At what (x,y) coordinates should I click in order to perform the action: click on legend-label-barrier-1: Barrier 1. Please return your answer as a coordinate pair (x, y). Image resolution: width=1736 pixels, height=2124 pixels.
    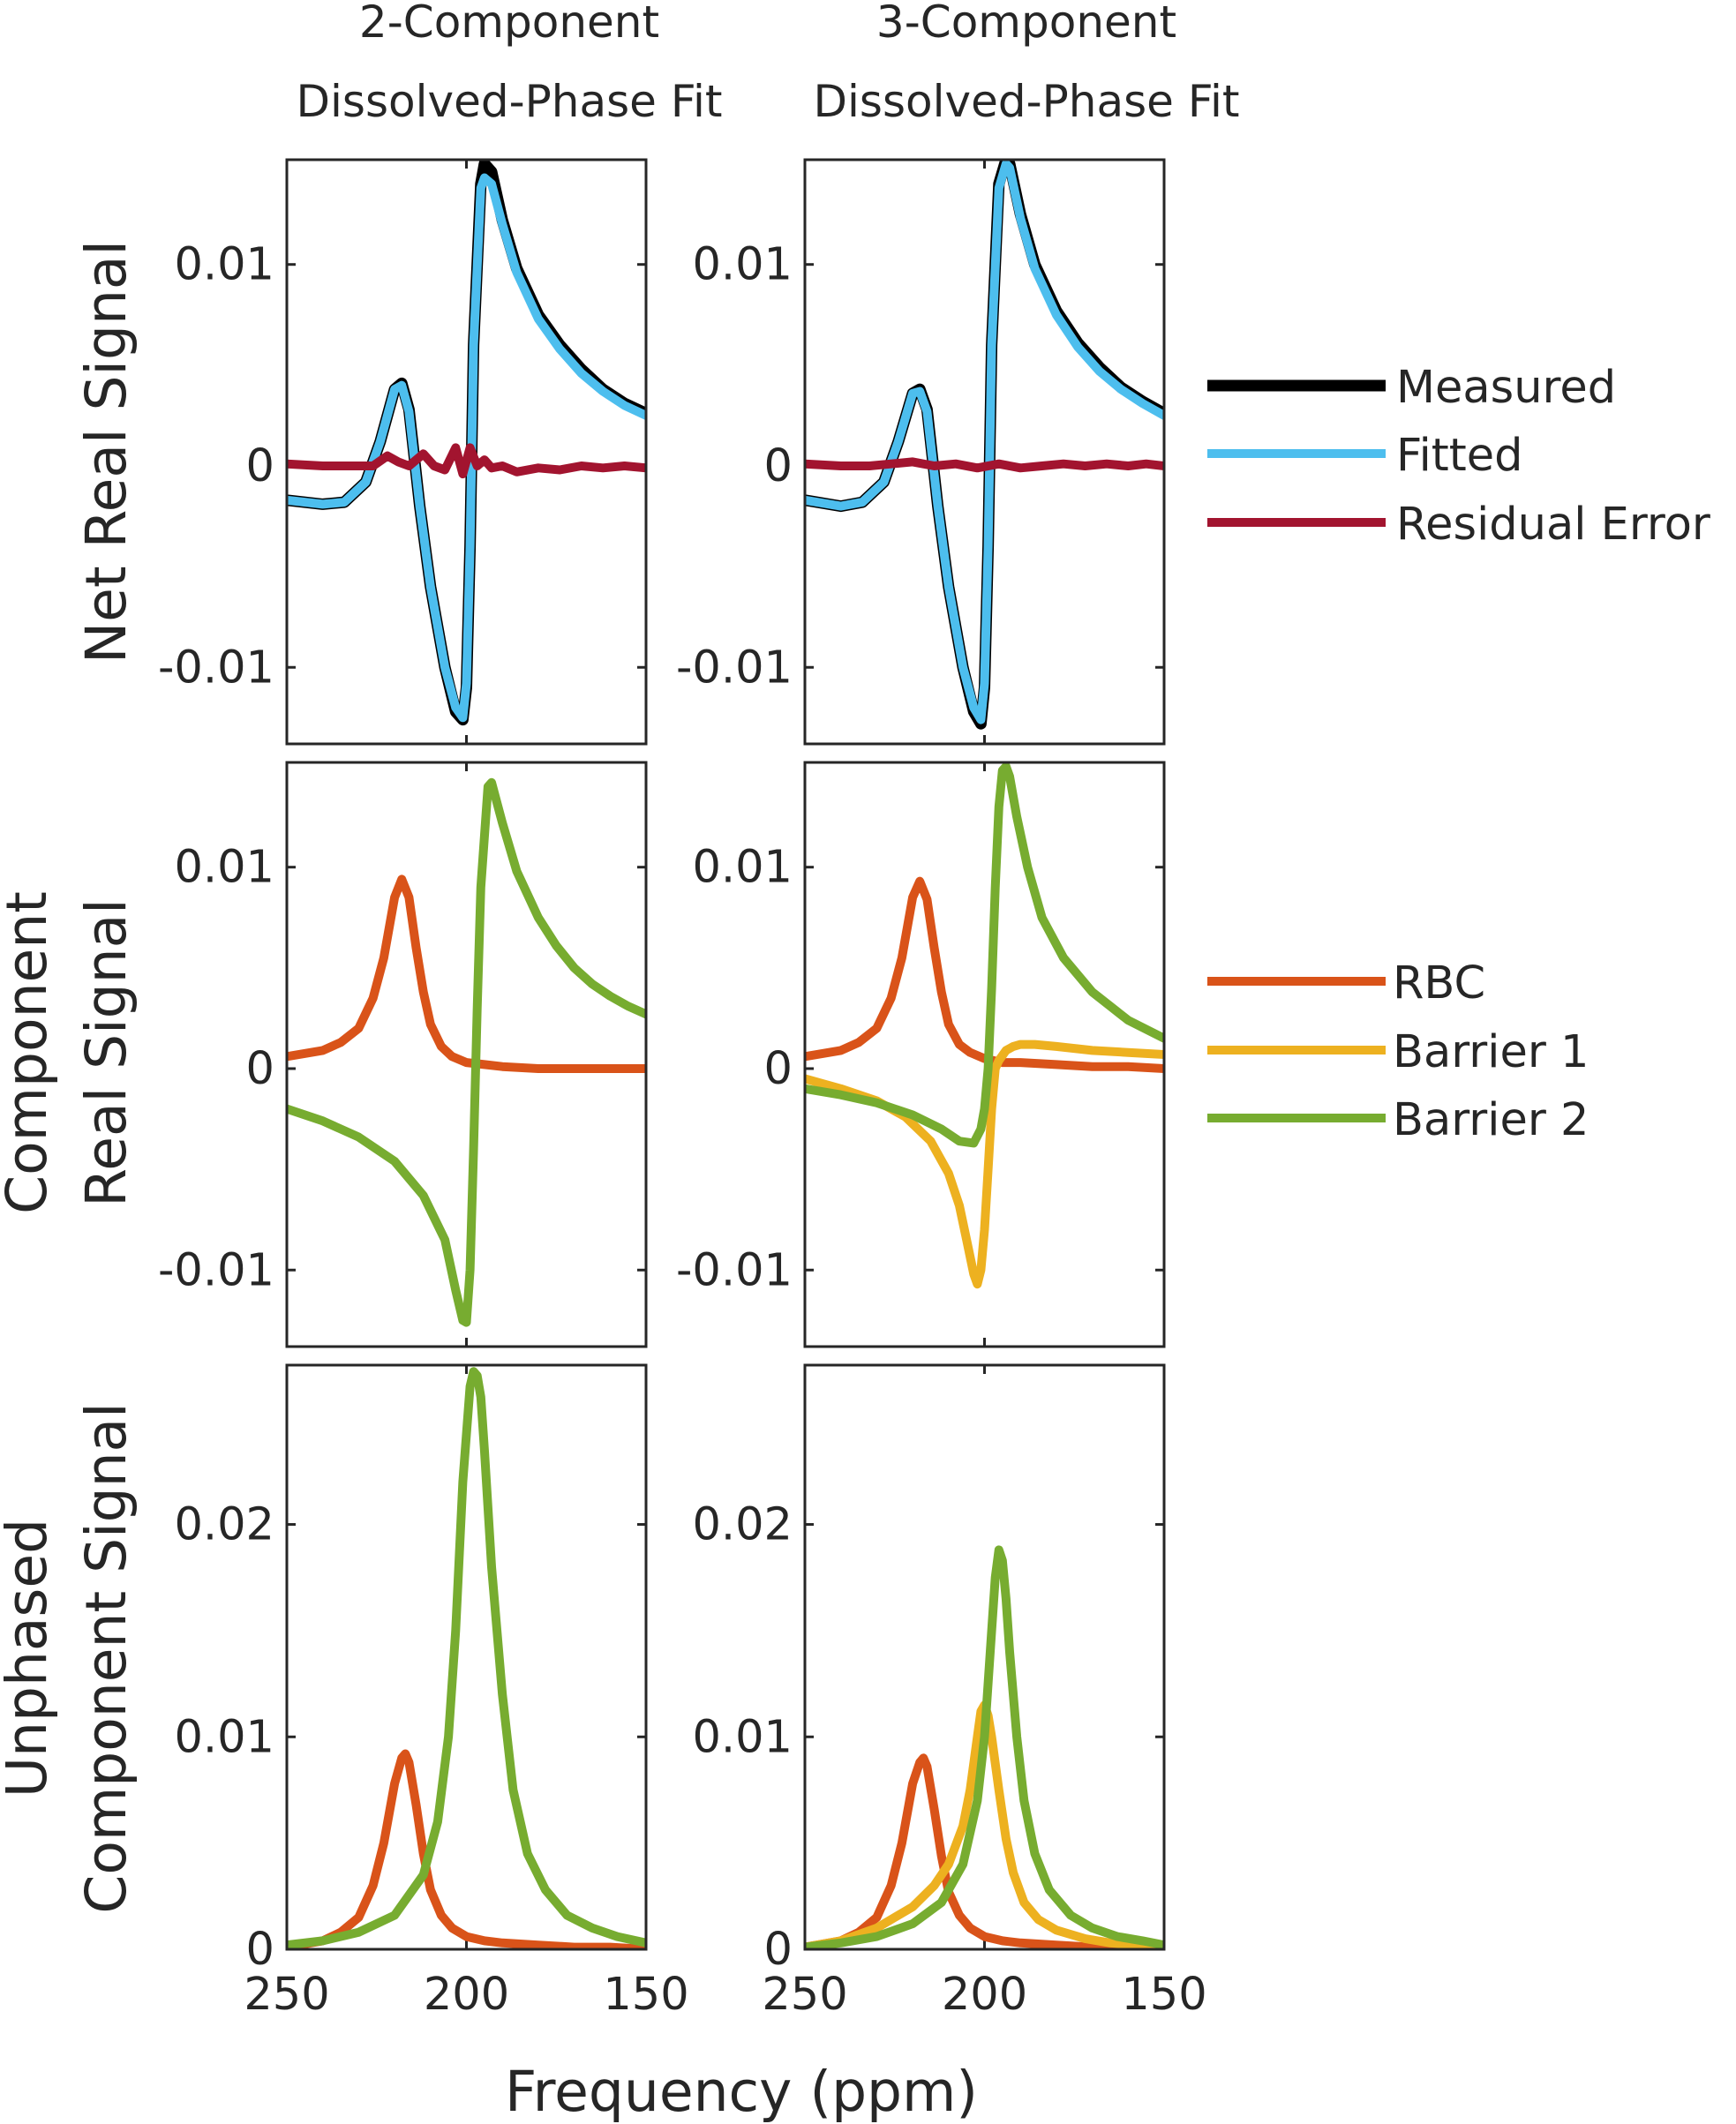
    Looking at the image, I should click on (1491, 1052).